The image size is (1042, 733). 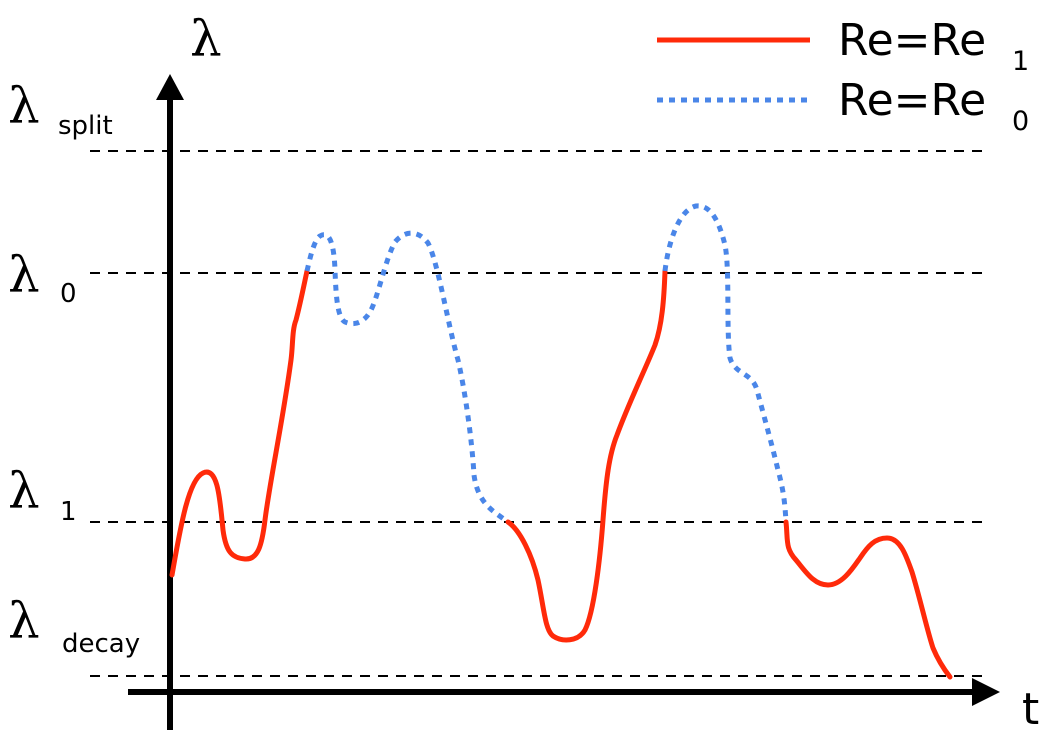 I want to click on svg-text: 0, so click(x=68, y=294).